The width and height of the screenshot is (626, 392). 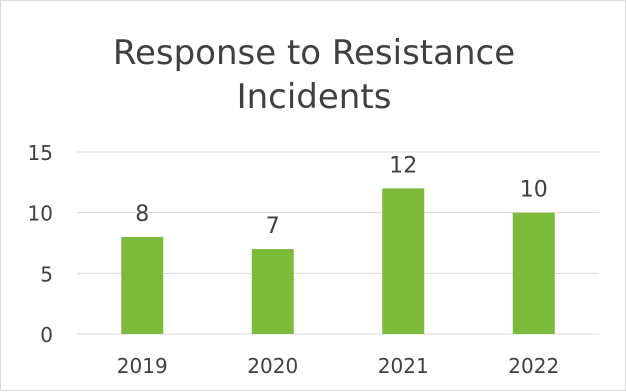 I want to click on bar-2020, so click(x=272, y=291).